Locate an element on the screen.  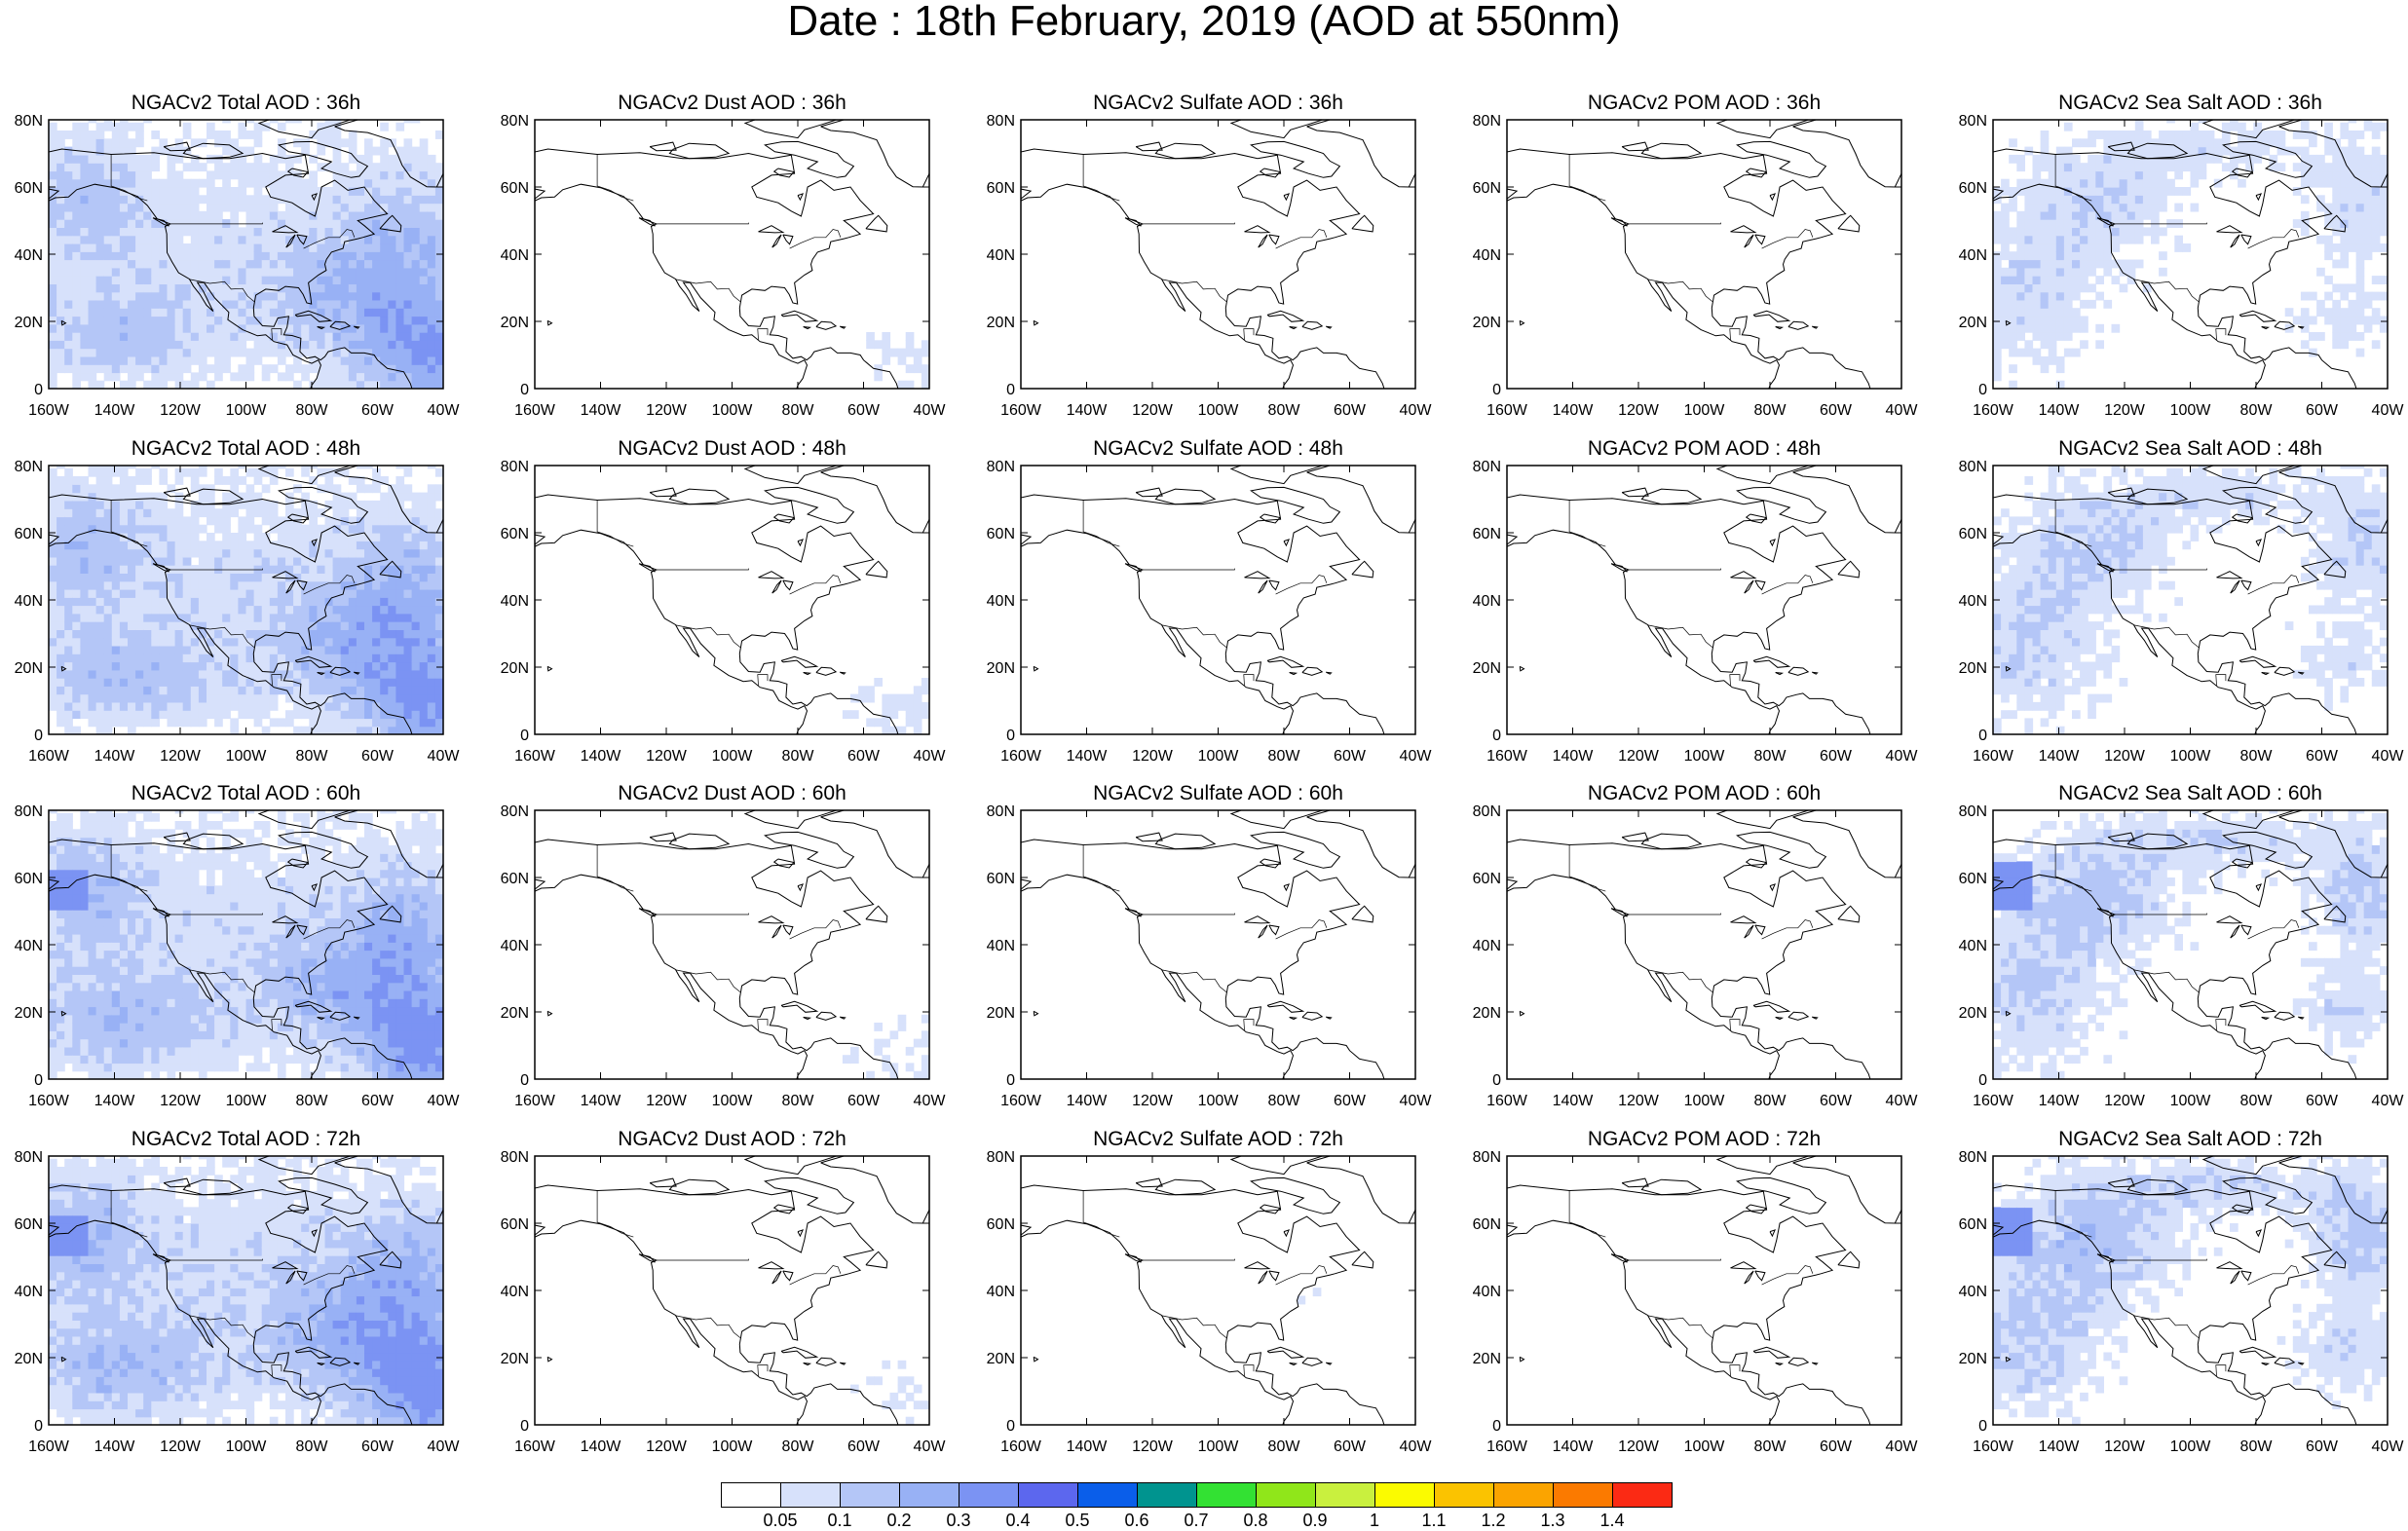
coastline is located at coordinates (1773, 543).